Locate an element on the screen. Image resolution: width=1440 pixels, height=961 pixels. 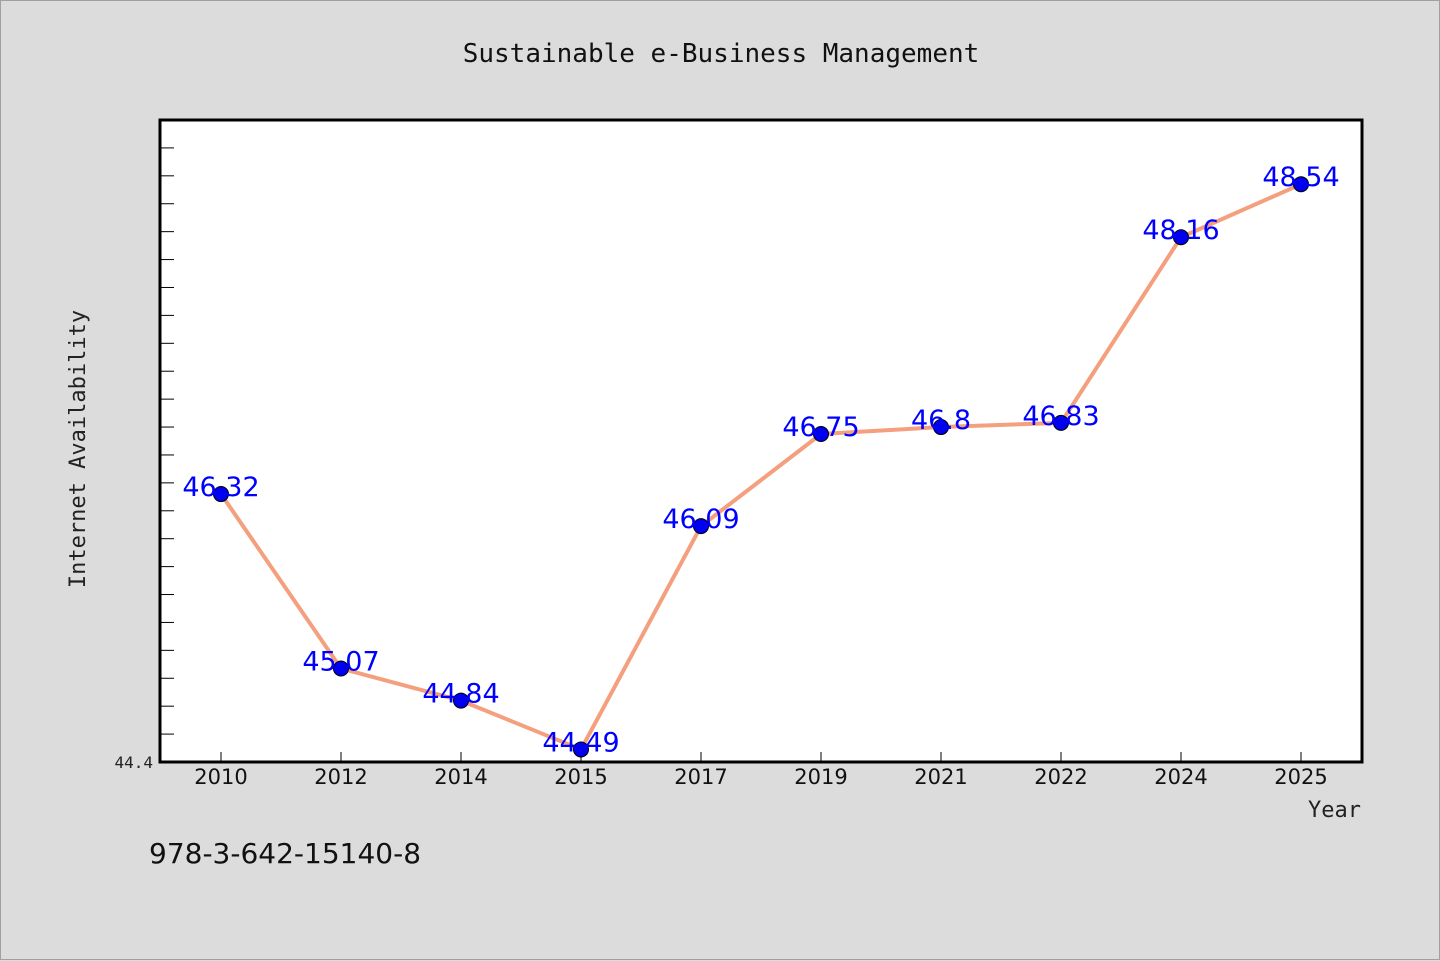
x-axis-title: Year is located at coordinates (1334, 810).